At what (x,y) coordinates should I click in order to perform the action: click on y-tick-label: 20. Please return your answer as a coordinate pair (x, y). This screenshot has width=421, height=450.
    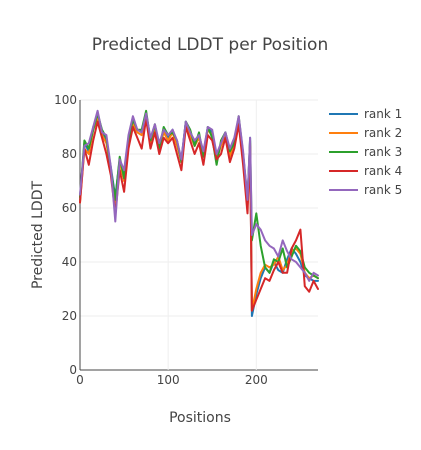
    Looking at the image, I should click on (69, 316).